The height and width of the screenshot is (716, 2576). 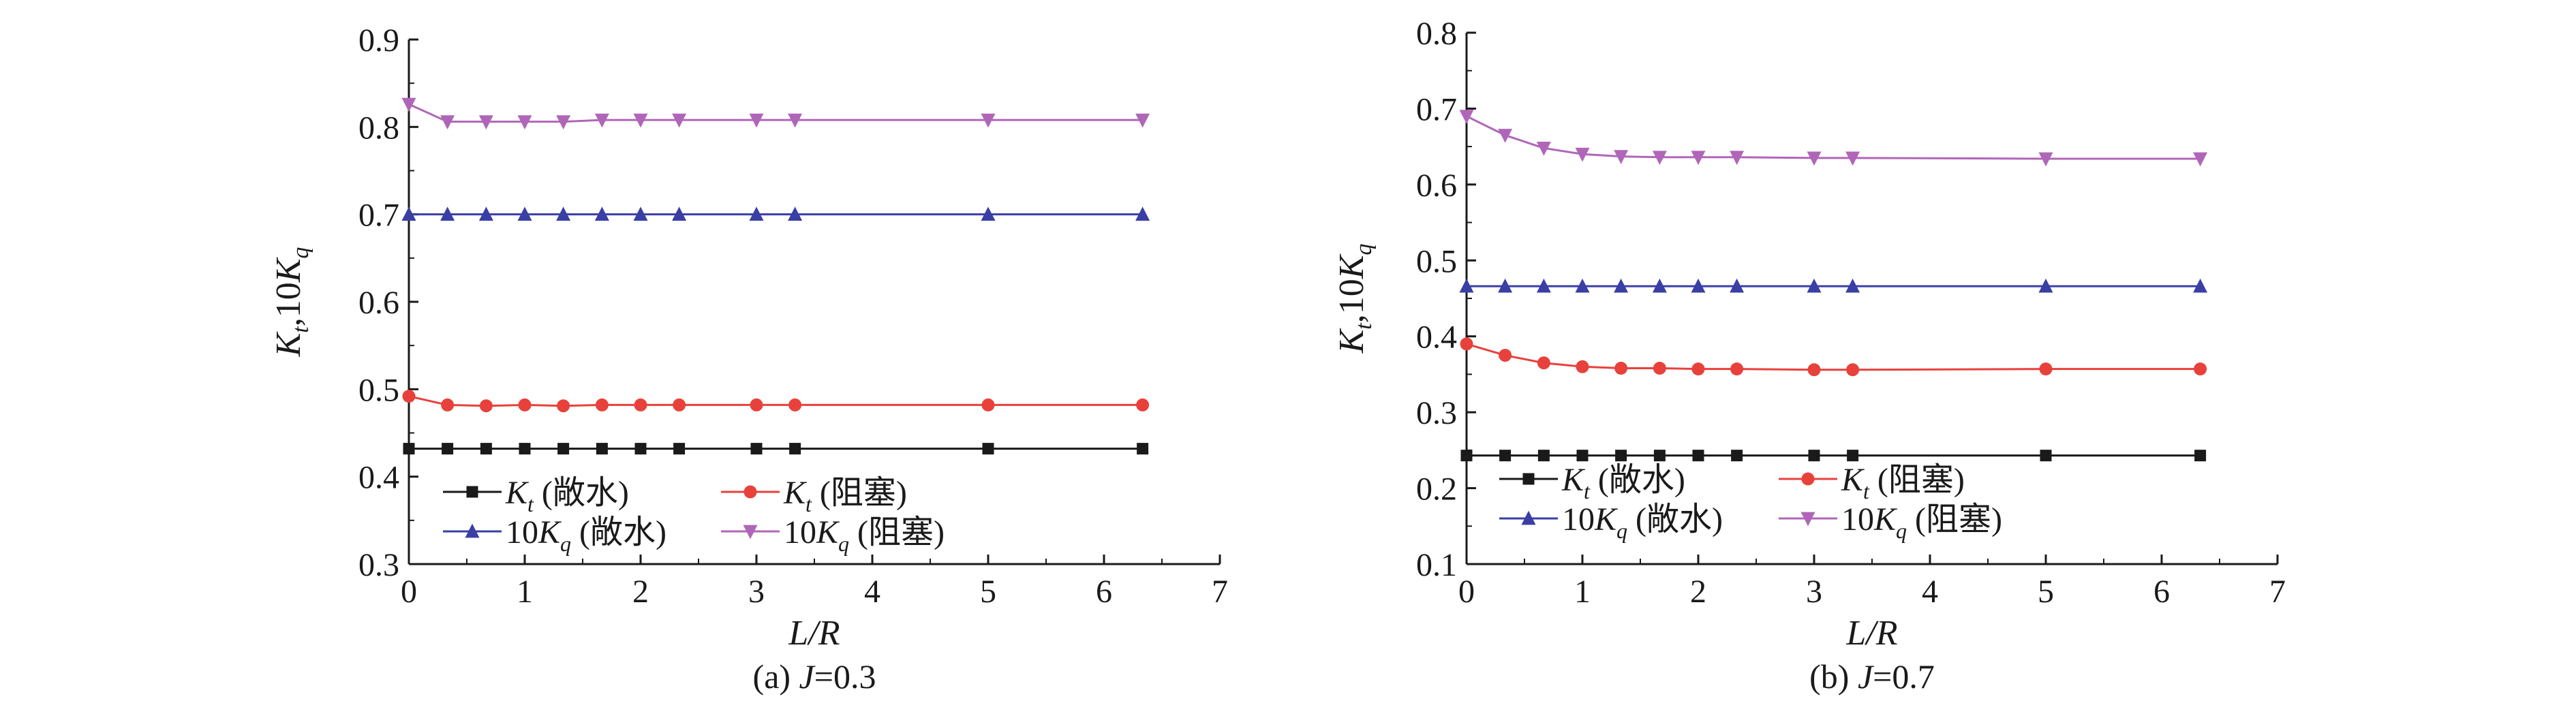 I want to click on legend-label: 10Kq (阻塞), so click(x=864, y=535).